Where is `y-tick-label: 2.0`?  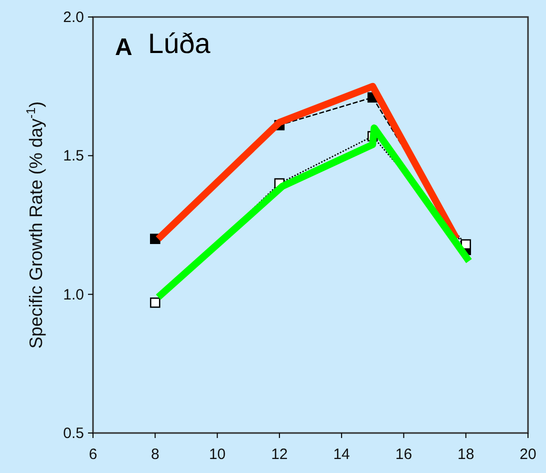 y-tick-label: 2.0 is located at coordinates (73, 17).